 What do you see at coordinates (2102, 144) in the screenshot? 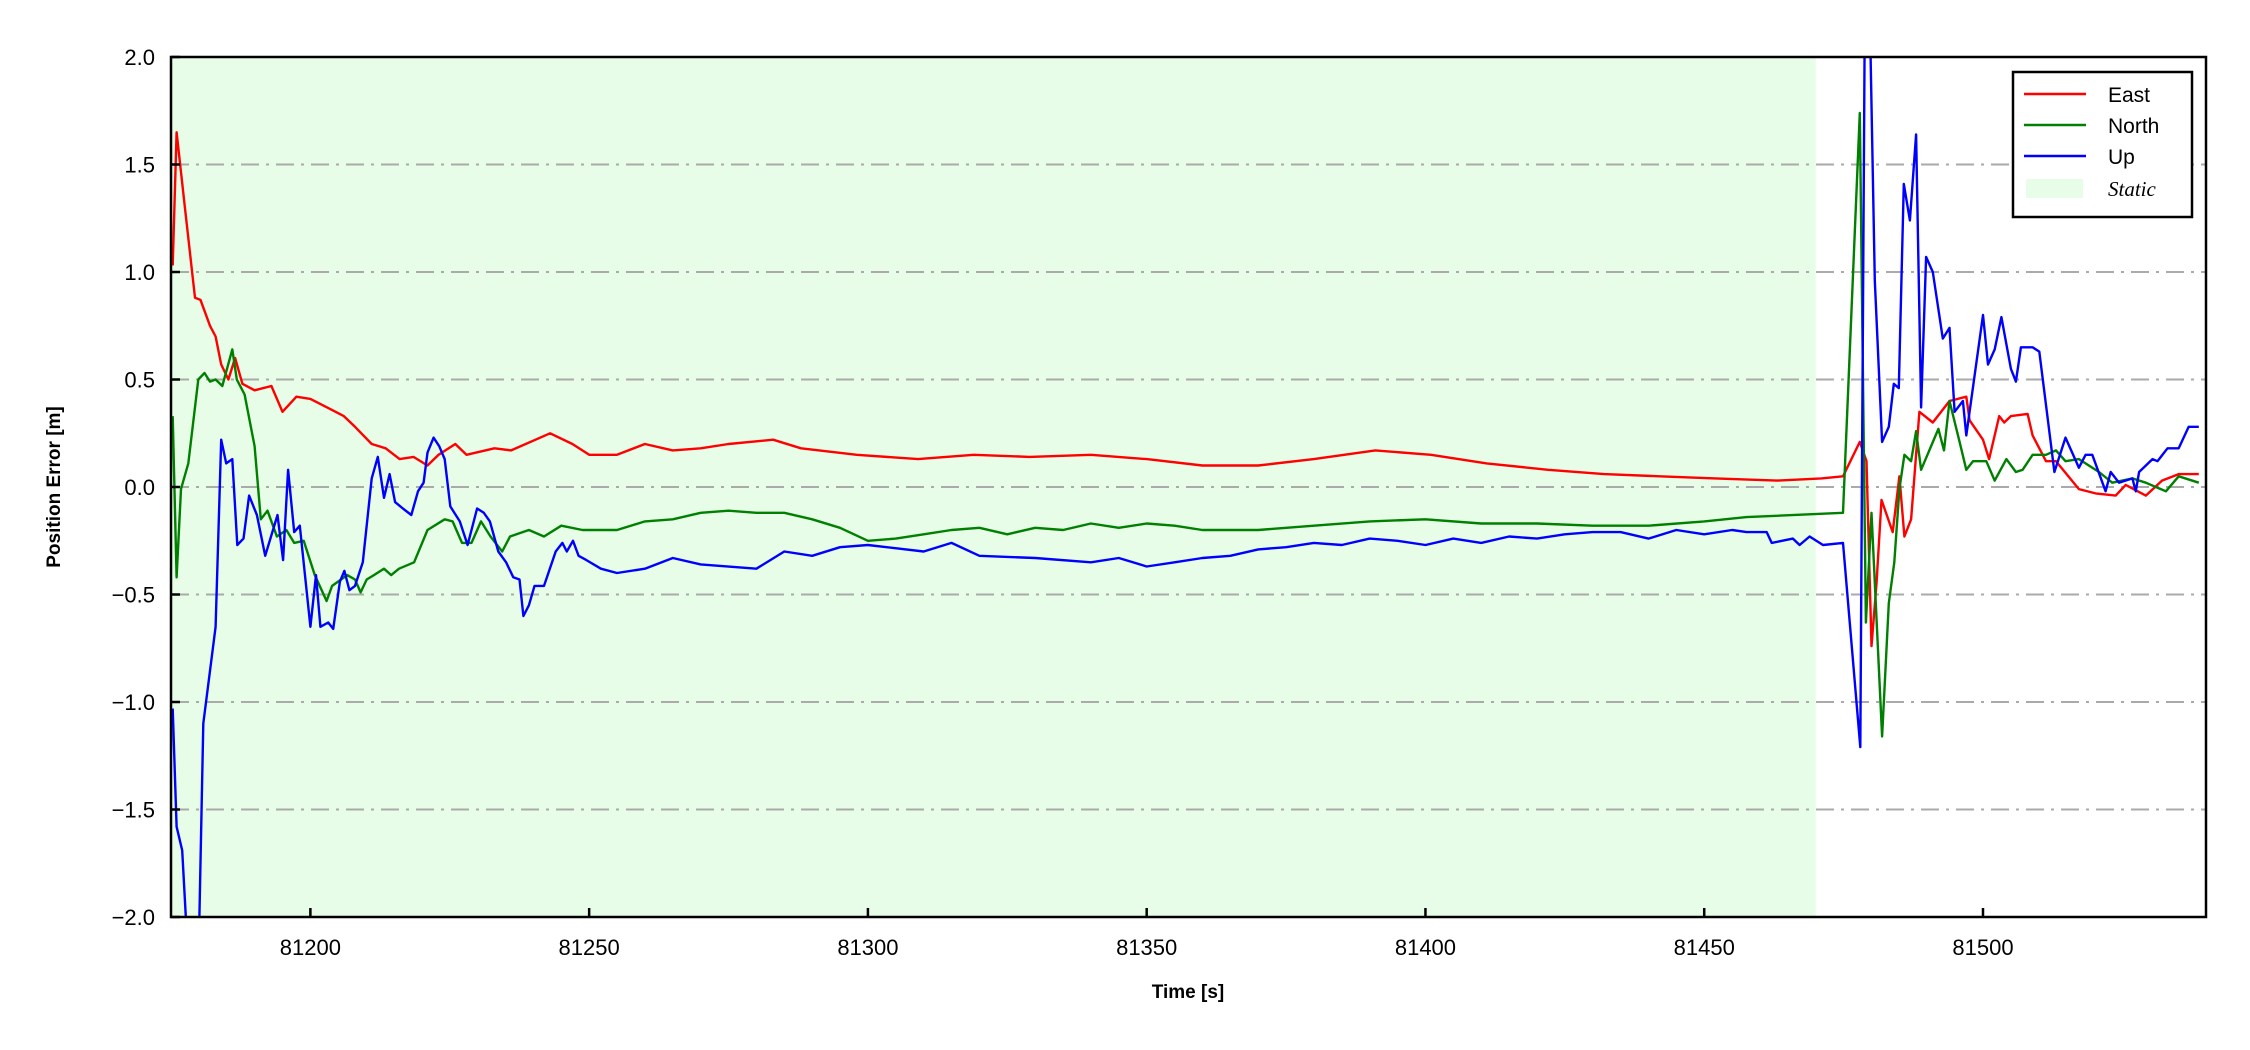
I see `legend: East North Up Static` at bounding box center [2102, 144].